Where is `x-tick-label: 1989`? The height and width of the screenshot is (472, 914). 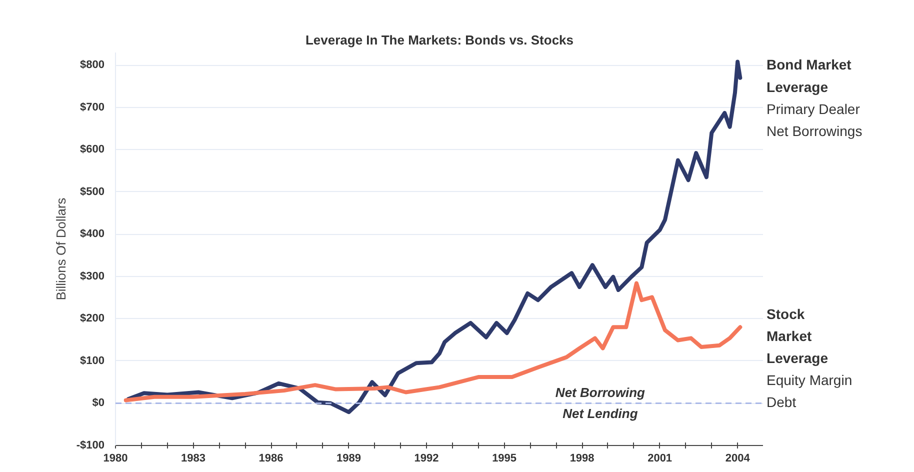
x-tick-label: 1989 is located at coordinates (349, 458).